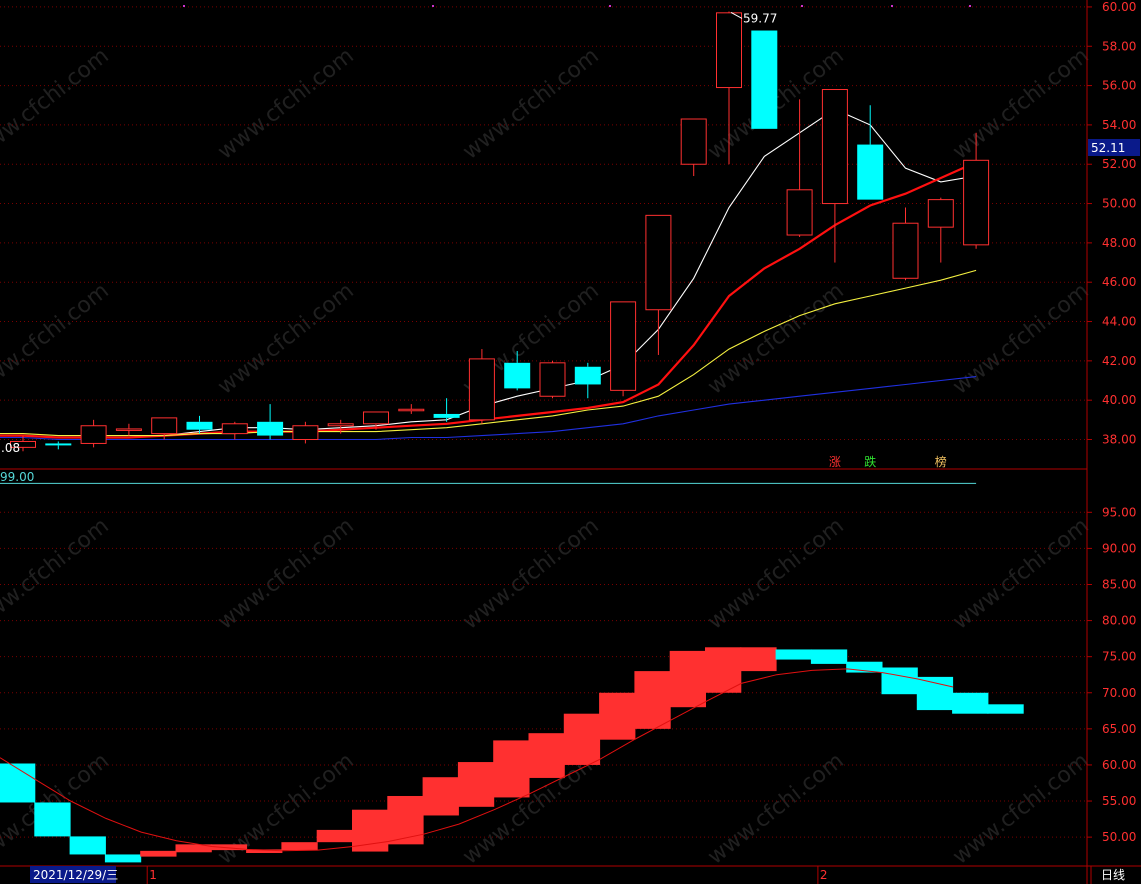  I want to click on event-marker: 榜, so click(941, 461).